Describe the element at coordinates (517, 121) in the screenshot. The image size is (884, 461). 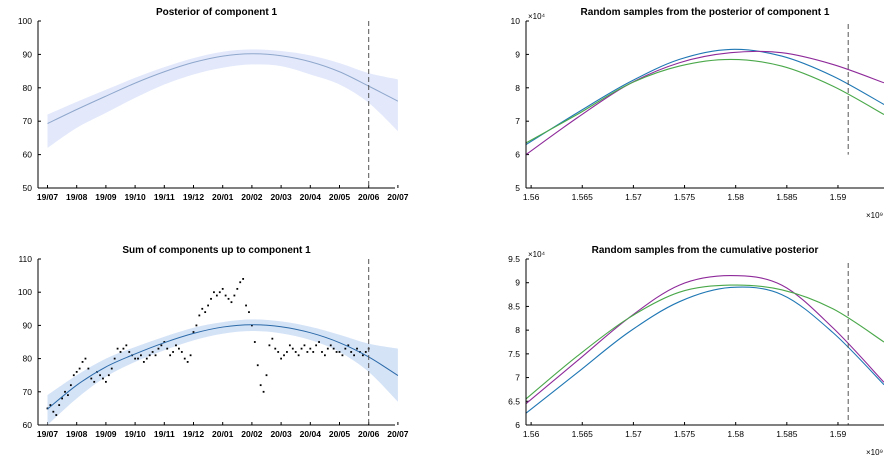
I see `y-tick-label: 7` at that location.